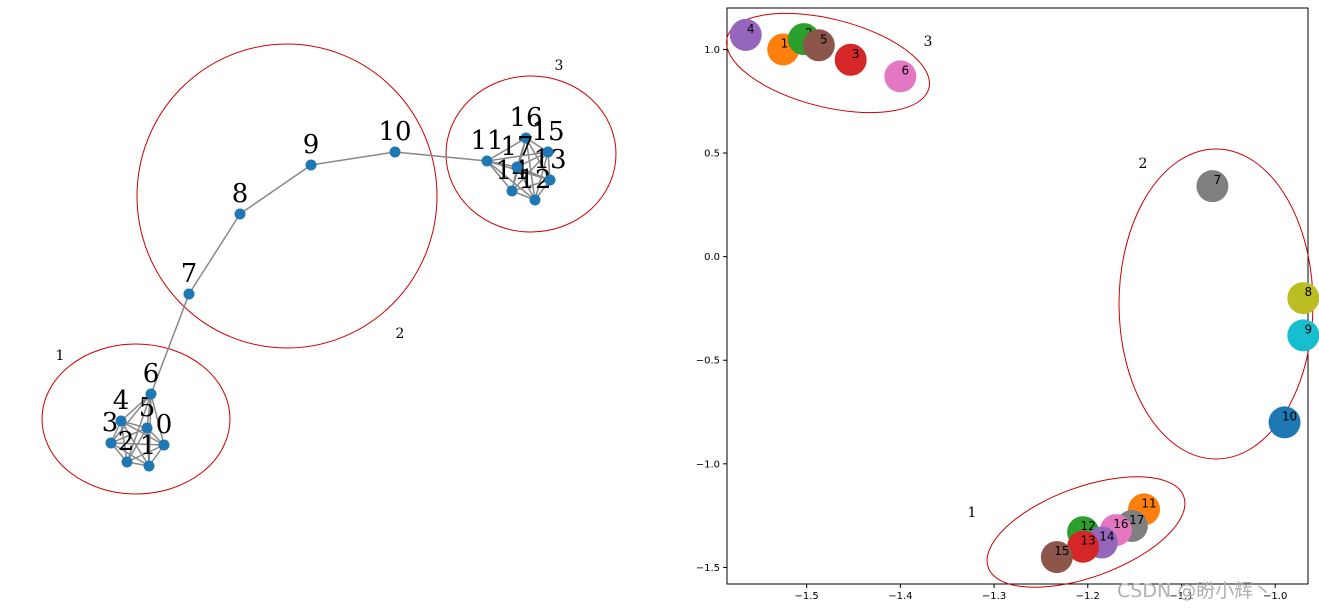 This screenshot has height=611, width=1319. Describe the element at coordinates (110, 423) in the screenshot. I see `graph-node-label: 3` at that location.